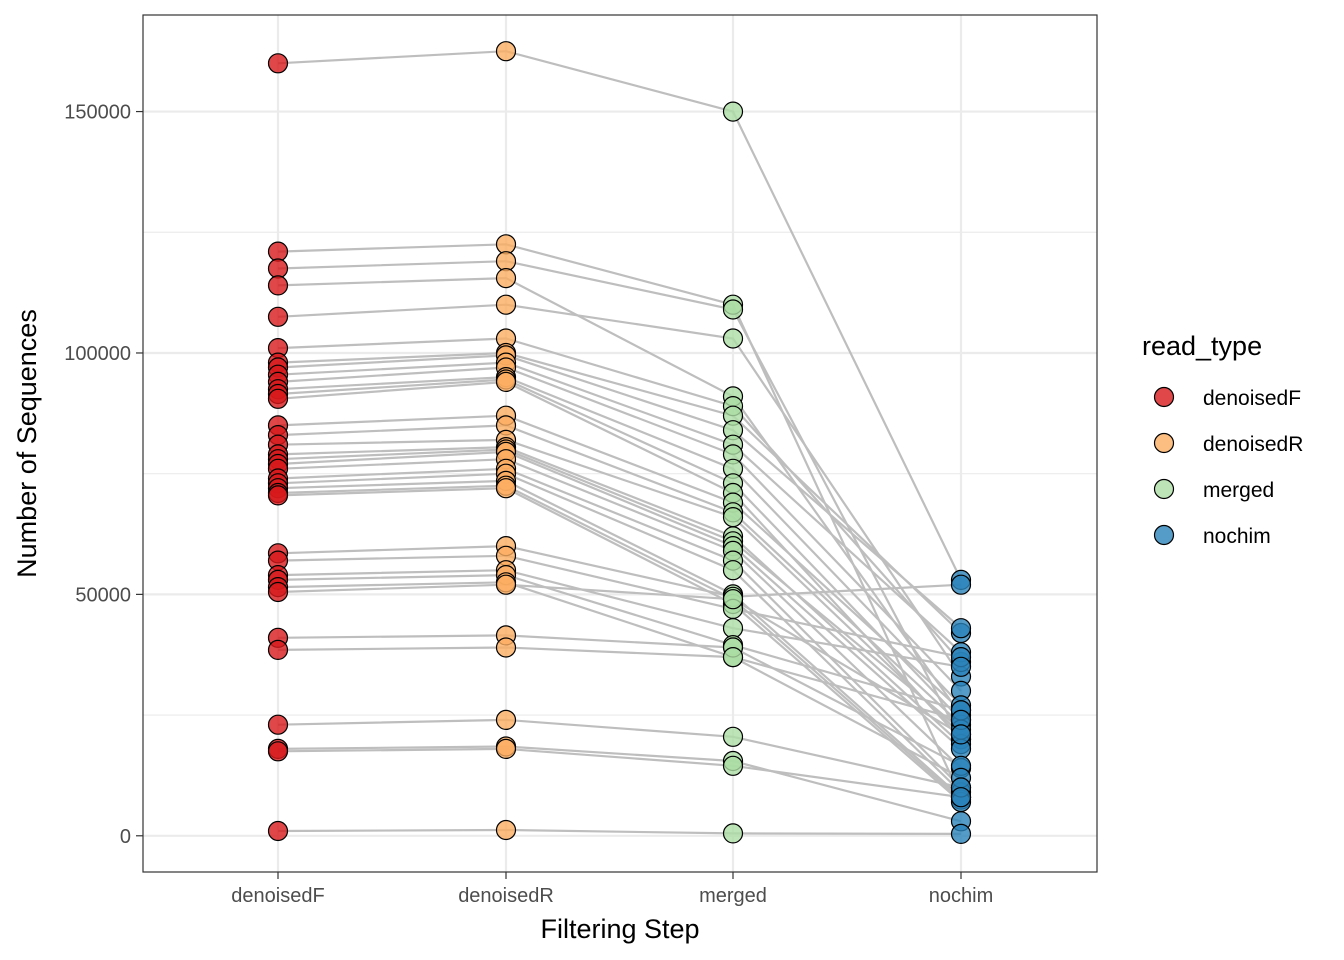 The image size is (1344, 960). What do you see at coordinates (1253, 444) in the screenshot?
I see `legend-label-denoisedR: denoisedR` at bounding box center [1253, 444].